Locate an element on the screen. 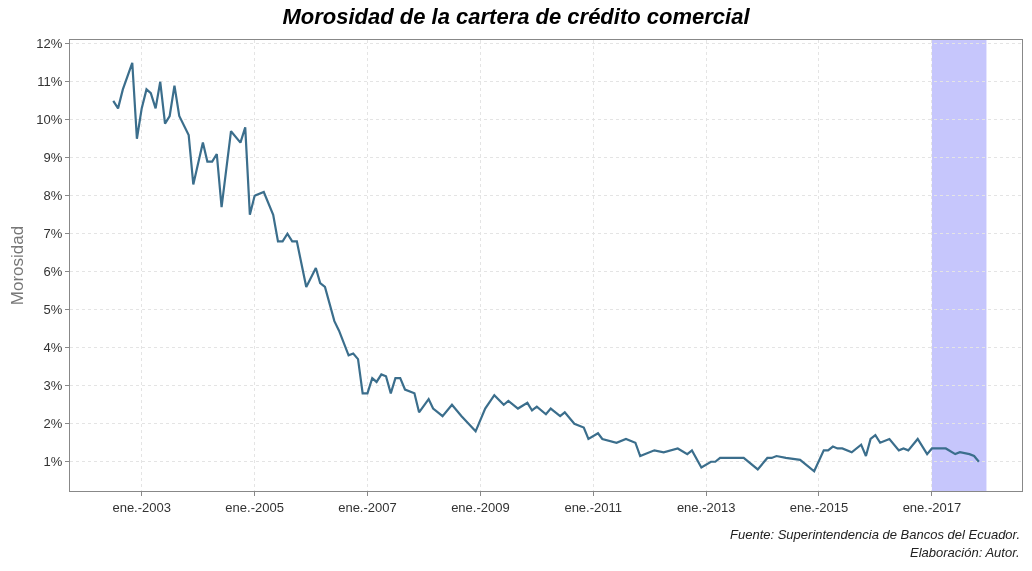 Image resolution: width=1032 pixels, height=571 pixels. y-tick-label: 9% is located at coordinates (53, 158).